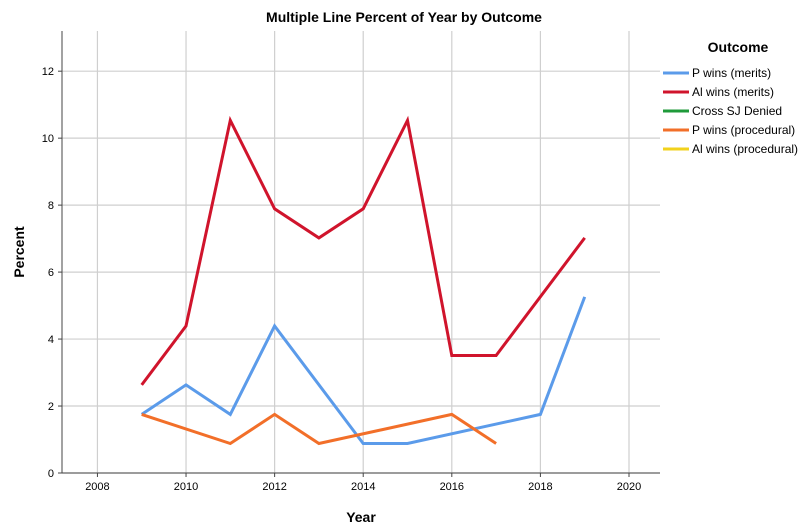  Describe the element at coordinates (404, 17) in the screenshot. I see `chart-title: Multiple Line Percent of Year by Outcome` at that location.